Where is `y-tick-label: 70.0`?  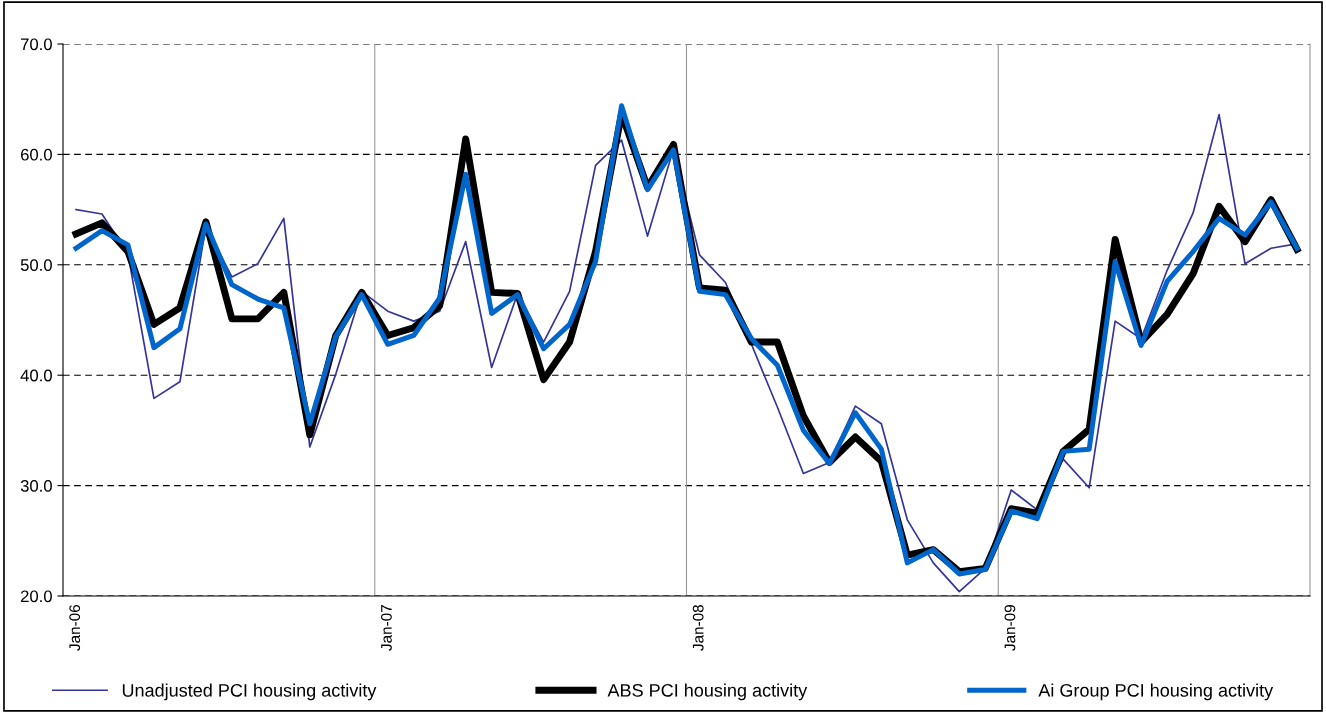
y-tick-label: 70.0 is located at coordinates (36, 44).